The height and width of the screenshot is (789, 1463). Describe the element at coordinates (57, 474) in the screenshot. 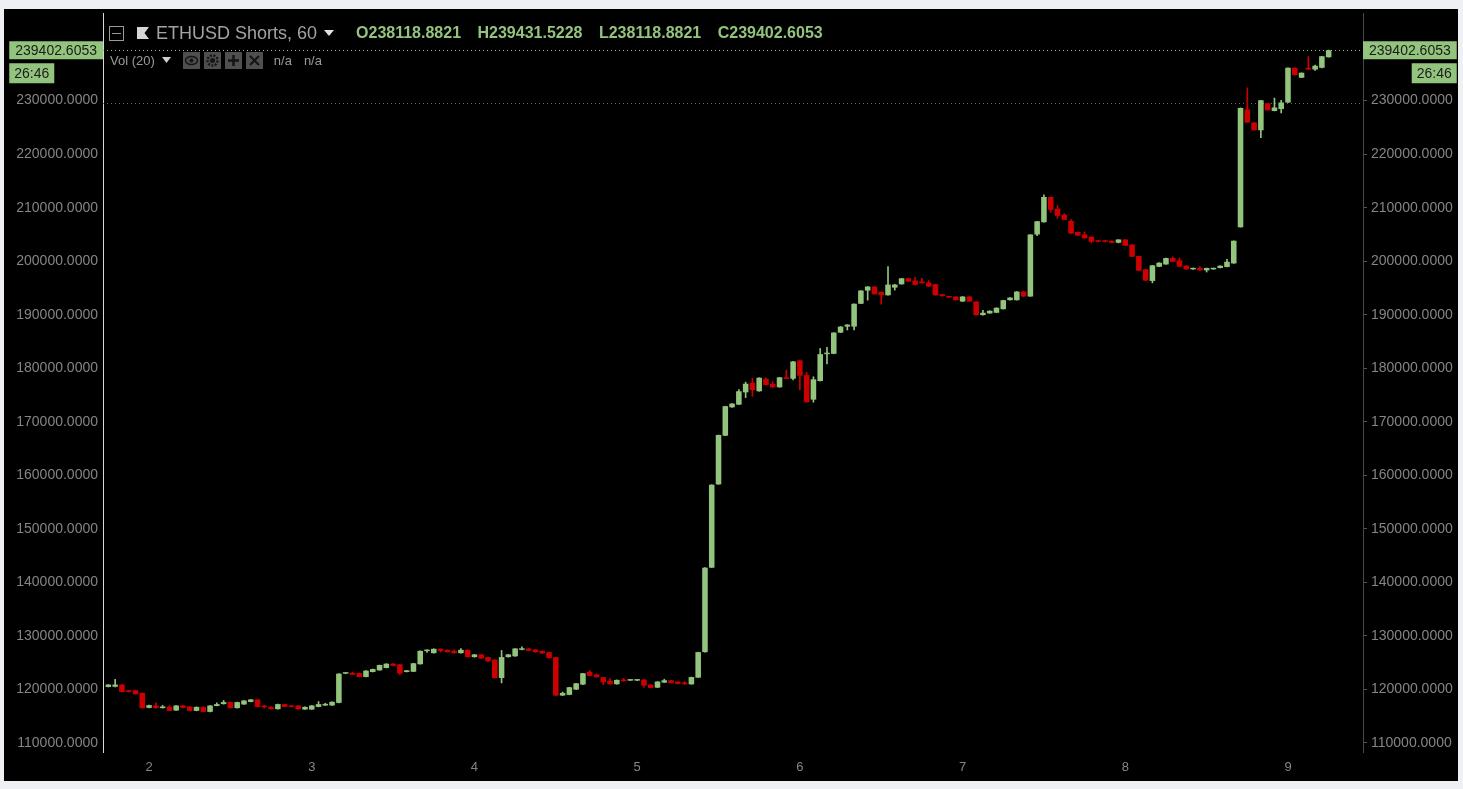

I see `y-tick-label: 160000.0000` at that location.